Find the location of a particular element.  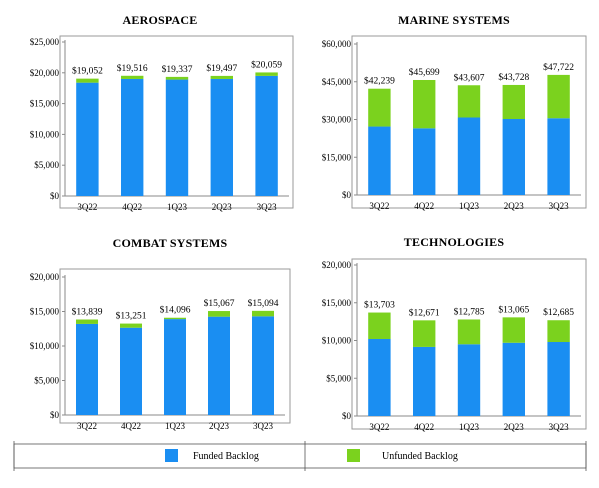

technologies-total-label: $12,785 is located at coordinates (469, 311).